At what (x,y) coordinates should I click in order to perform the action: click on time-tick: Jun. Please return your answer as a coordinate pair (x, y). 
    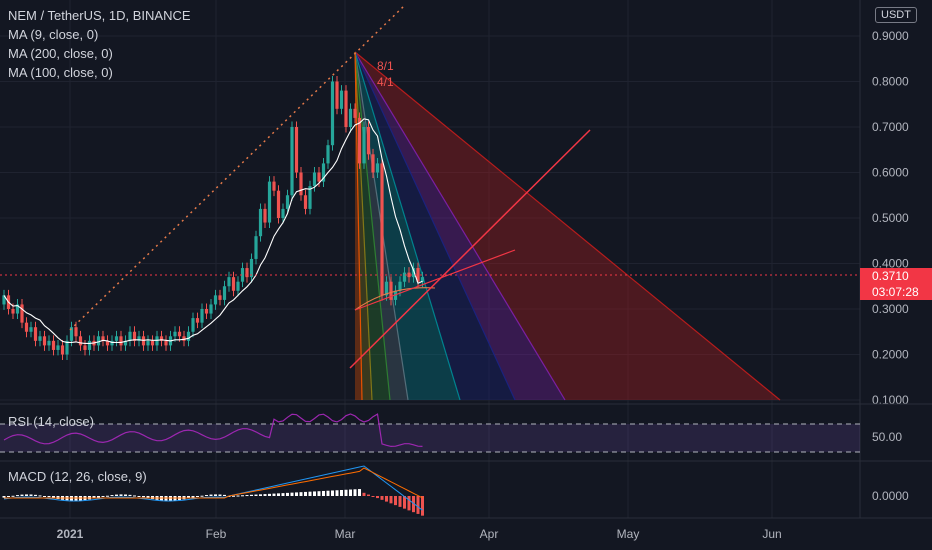
    Looking at the image, I should click on (771, 534).